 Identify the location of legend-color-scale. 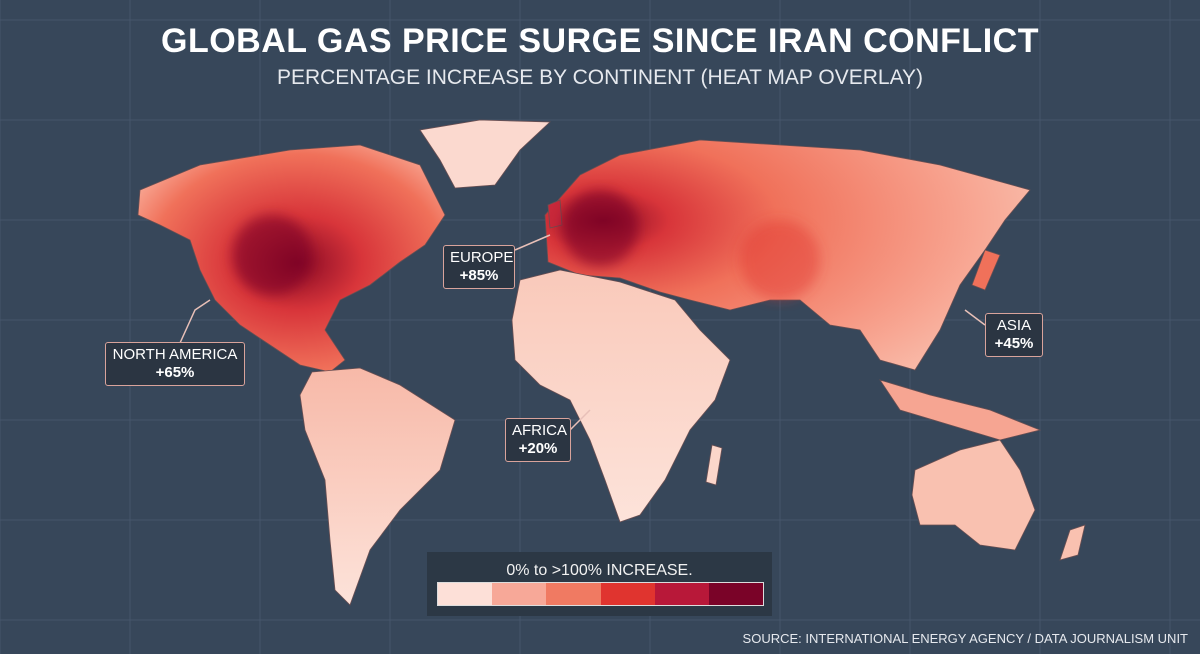
(600, 594).